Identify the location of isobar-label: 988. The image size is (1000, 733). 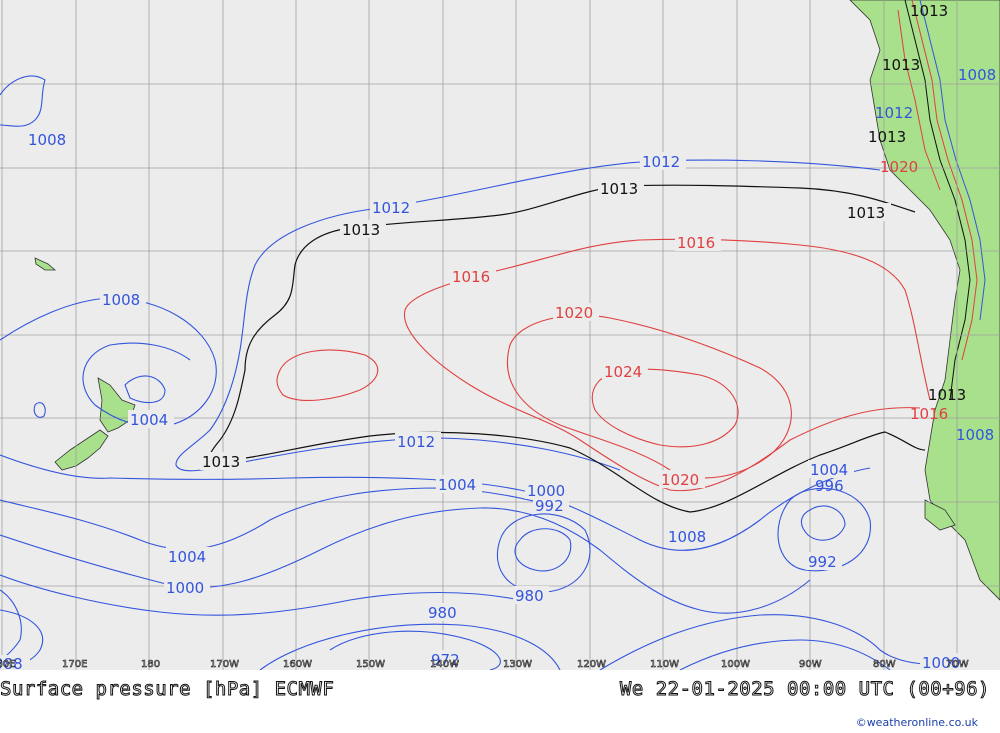
(11, 662).